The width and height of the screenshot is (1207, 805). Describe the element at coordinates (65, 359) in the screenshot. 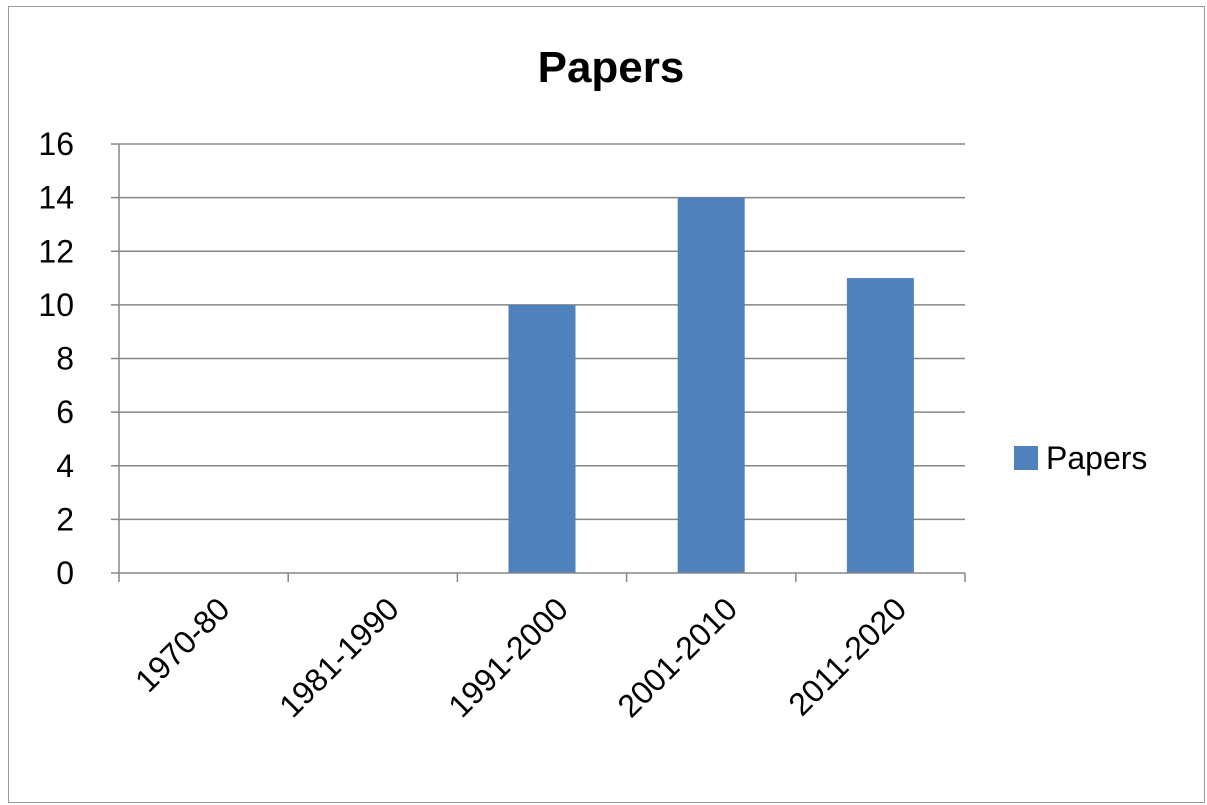

I see `y-tick-label: 8` at that location.